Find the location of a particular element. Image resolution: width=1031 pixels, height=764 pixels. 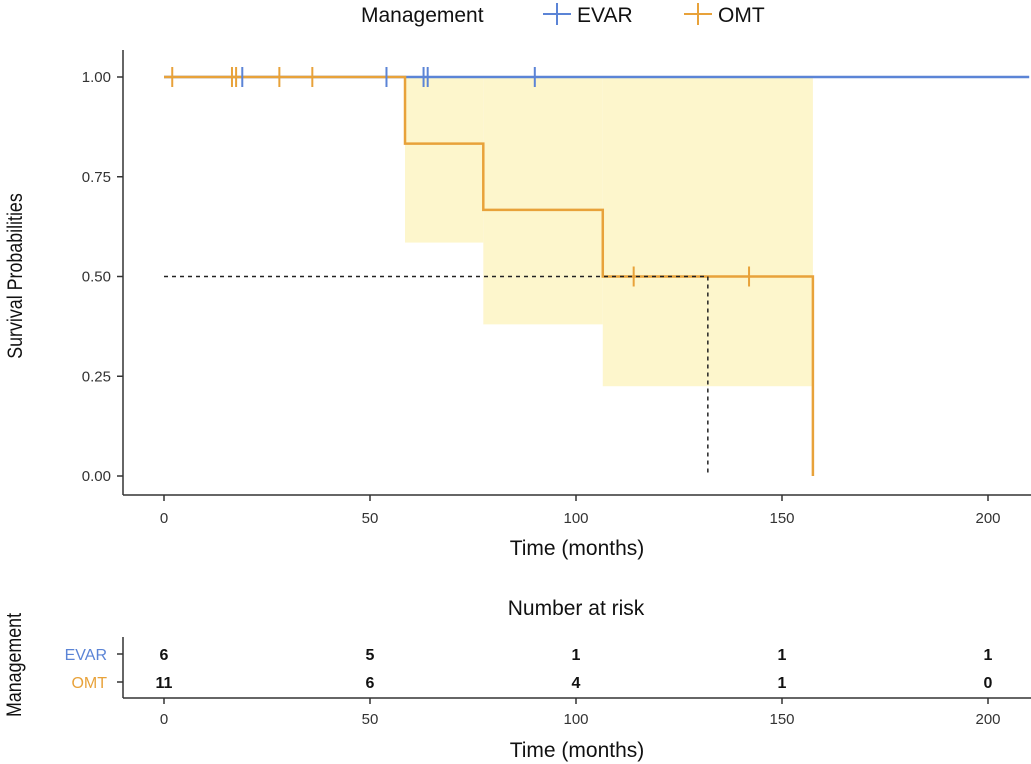

risk-count-evar-0: 6 is located at coordinates (164, 655).